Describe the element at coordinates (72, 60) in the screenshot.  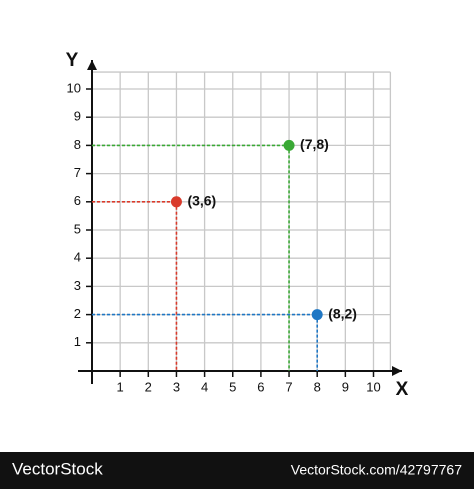
I see `y-axis-label: Y` at that location.